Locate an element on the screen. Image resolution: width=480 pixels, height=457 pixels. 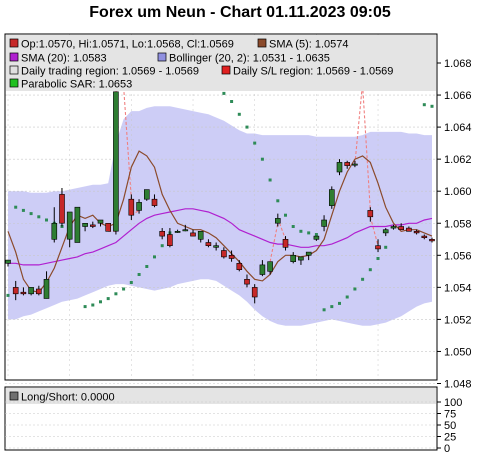
lower-y-tick-label: 75 is located at coordinates (450, 415).